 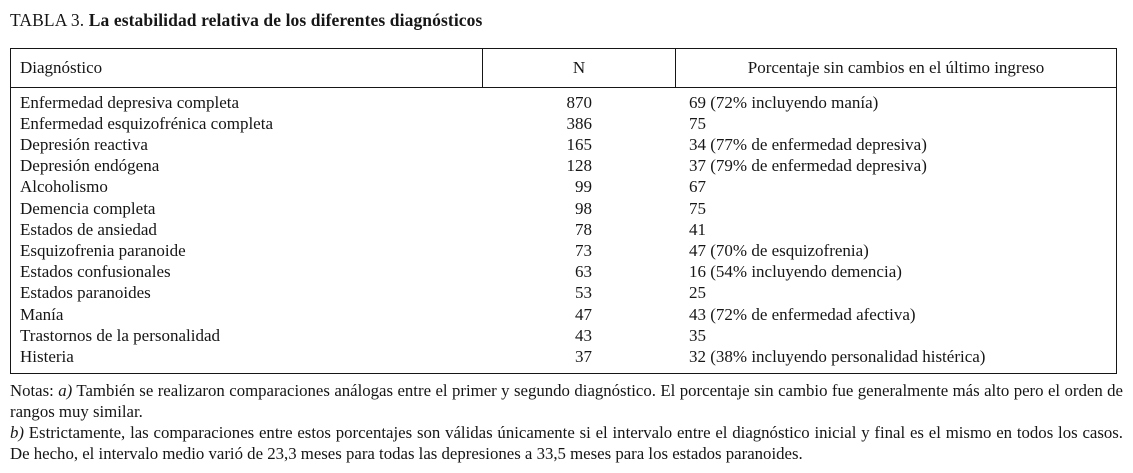 What do you see at coordinates (697, 335) in the screenshot?
I see `cell-porcentaje: 35` at bounding box center [697, 335].